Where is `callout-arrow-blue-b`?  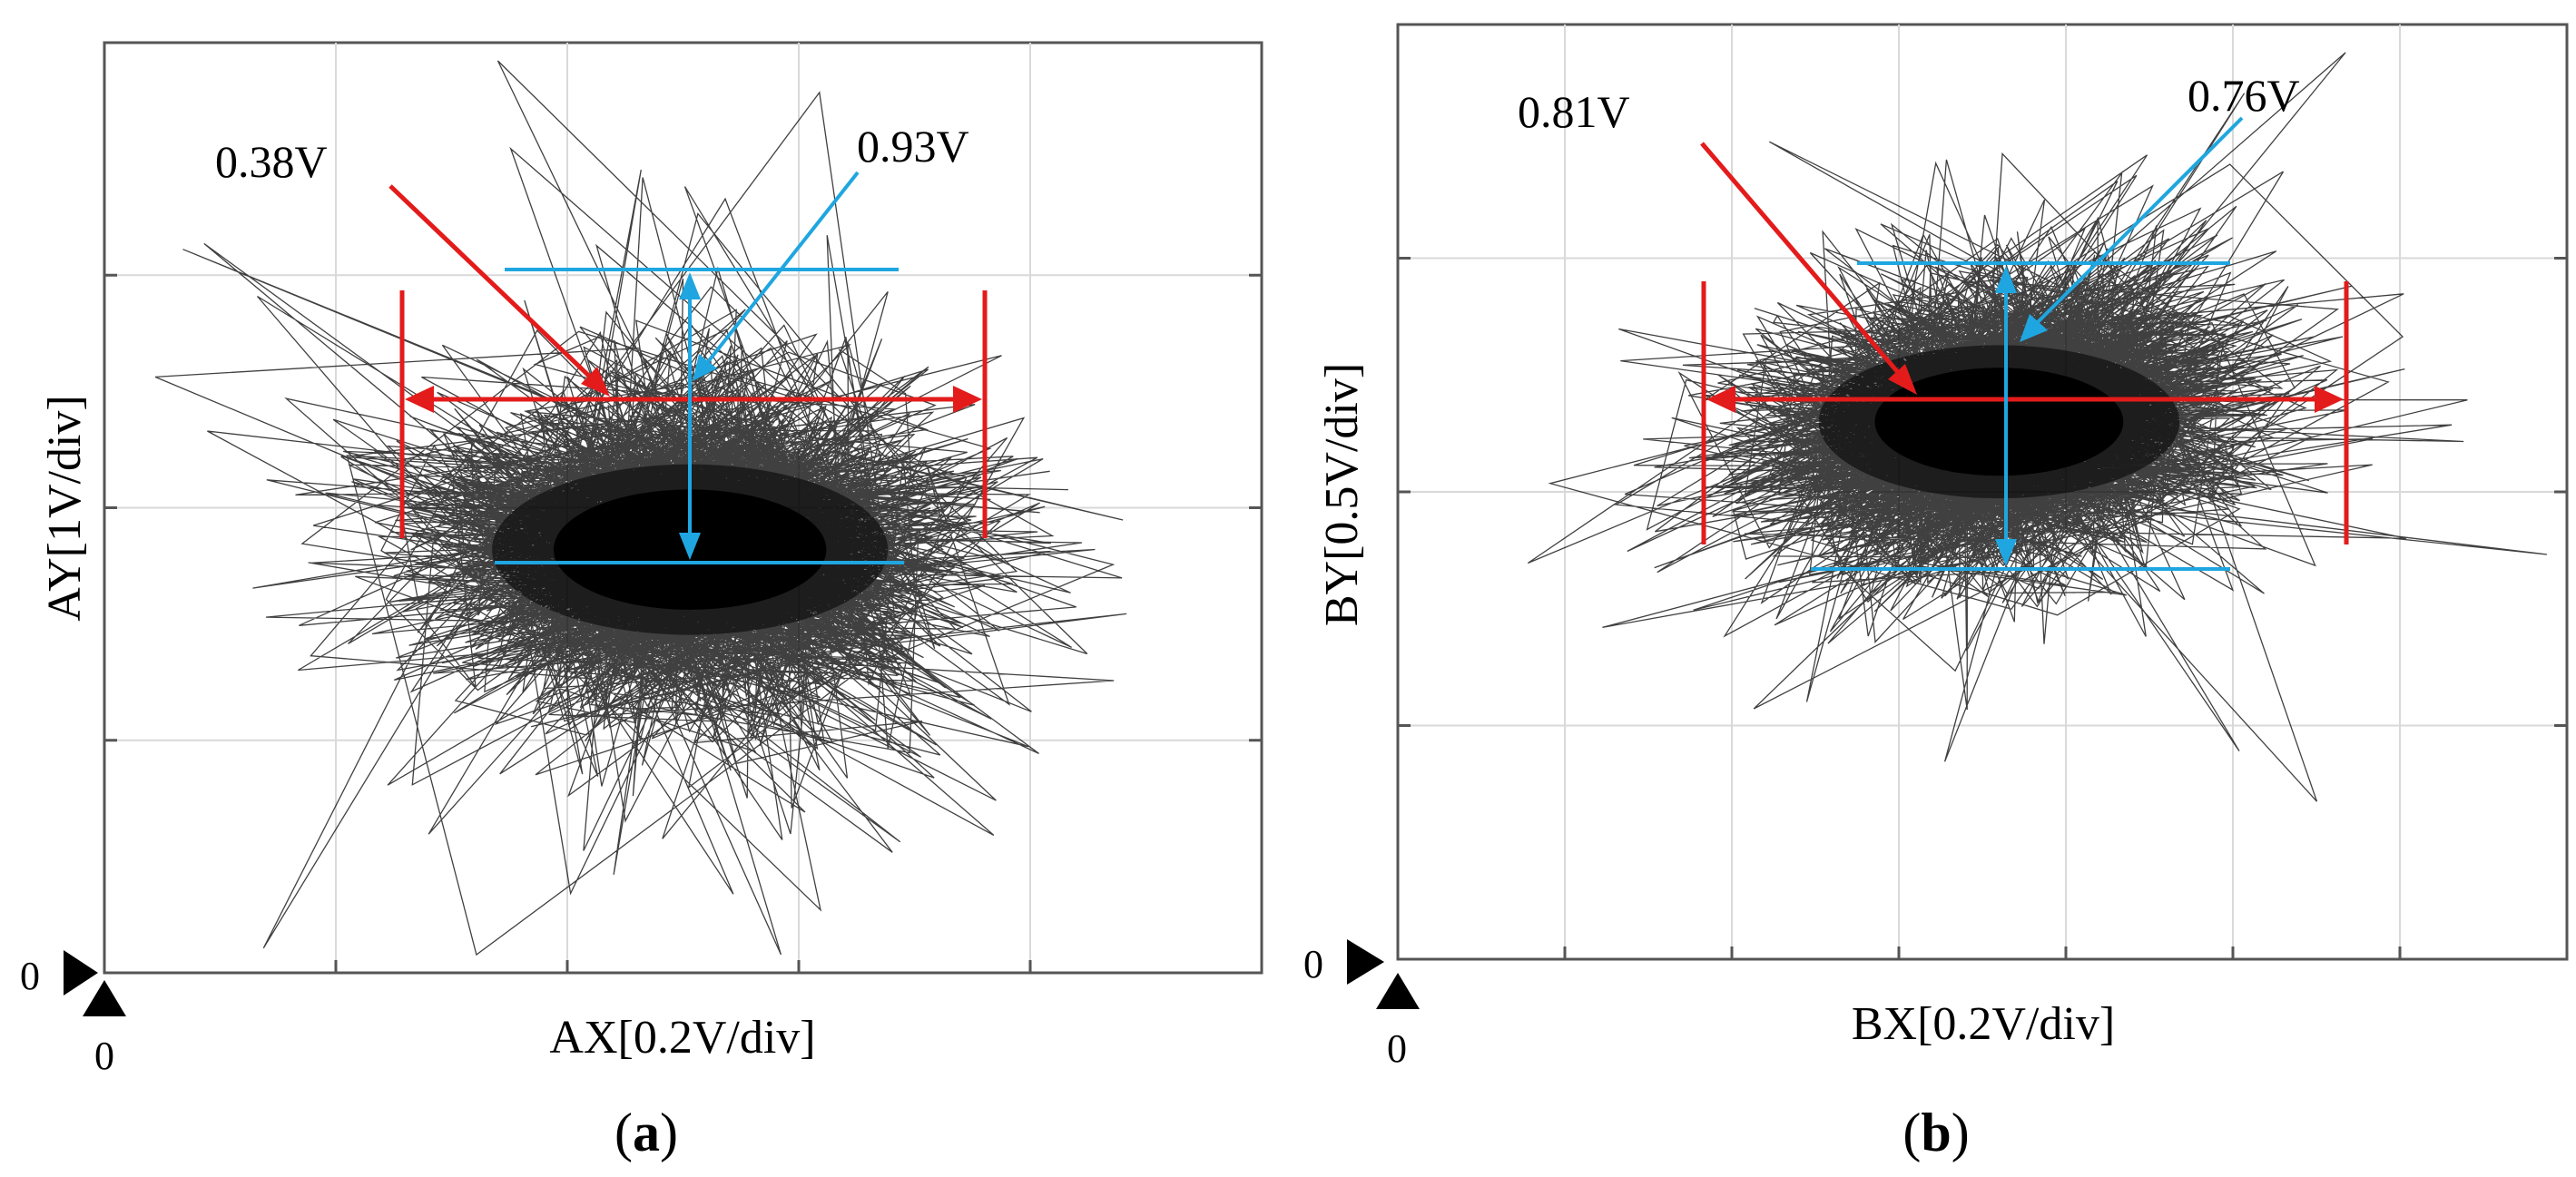 callout-arrow-blue-b is located at coordinates (2137, 223).